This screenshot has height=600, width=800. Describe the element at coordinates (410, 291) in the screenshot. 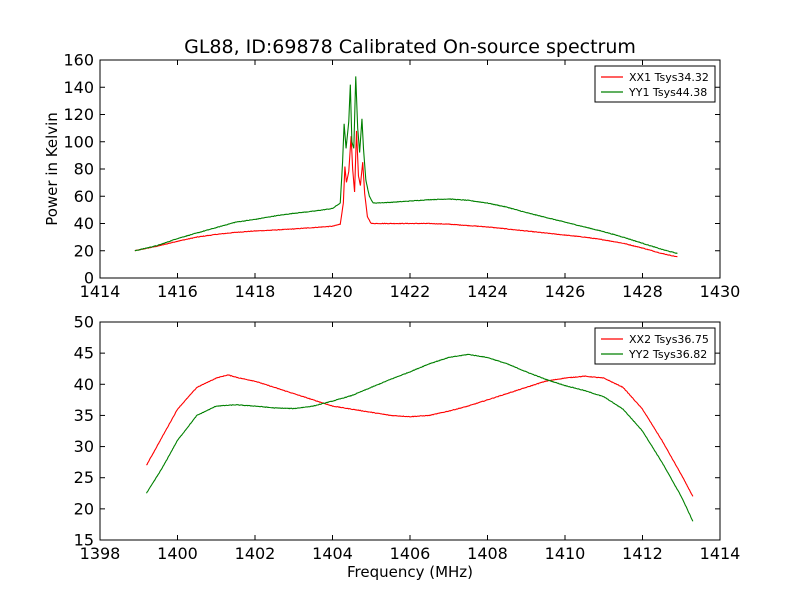

I see `x-tick-label: 1422` at that location.